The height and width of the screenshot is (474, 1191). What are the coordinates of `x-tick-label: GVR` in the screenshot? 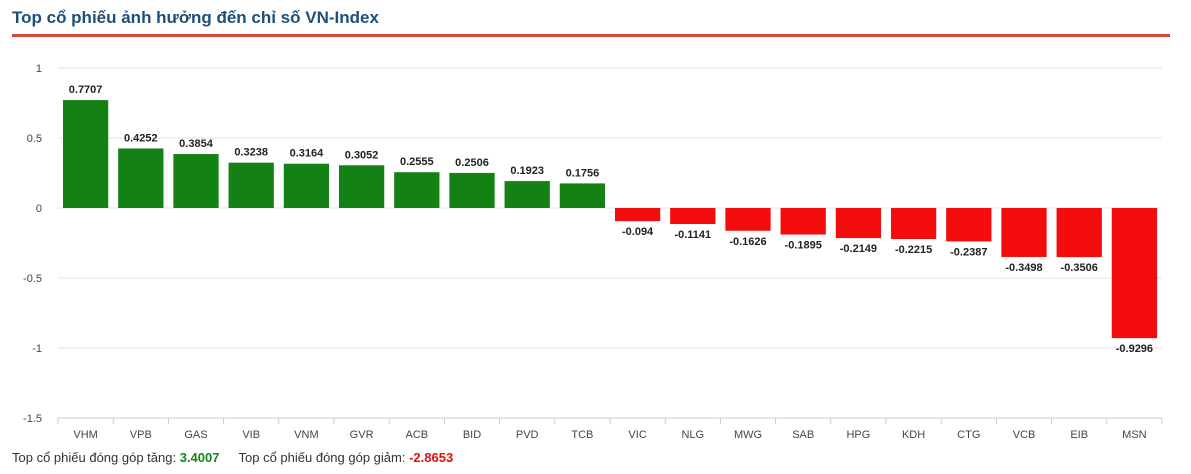 It's located at (362, 435).